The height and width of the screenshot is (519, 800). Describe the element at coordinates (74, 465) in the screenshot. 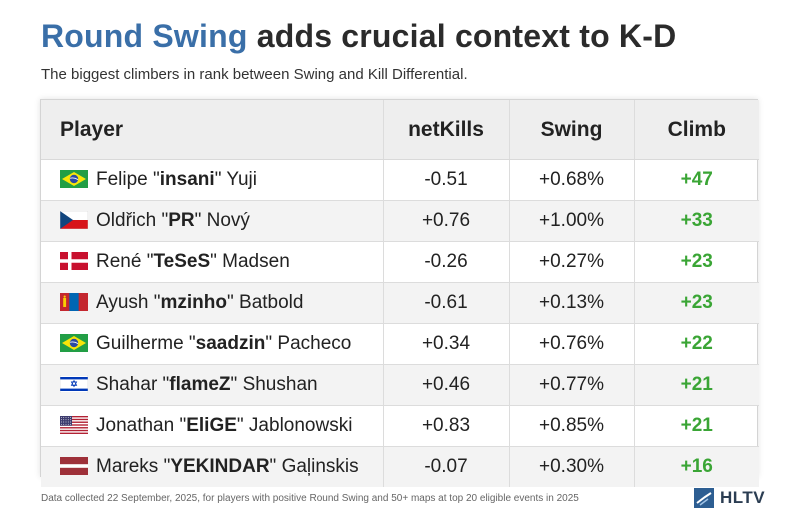

I see `latvia-flag-icon` at that location.